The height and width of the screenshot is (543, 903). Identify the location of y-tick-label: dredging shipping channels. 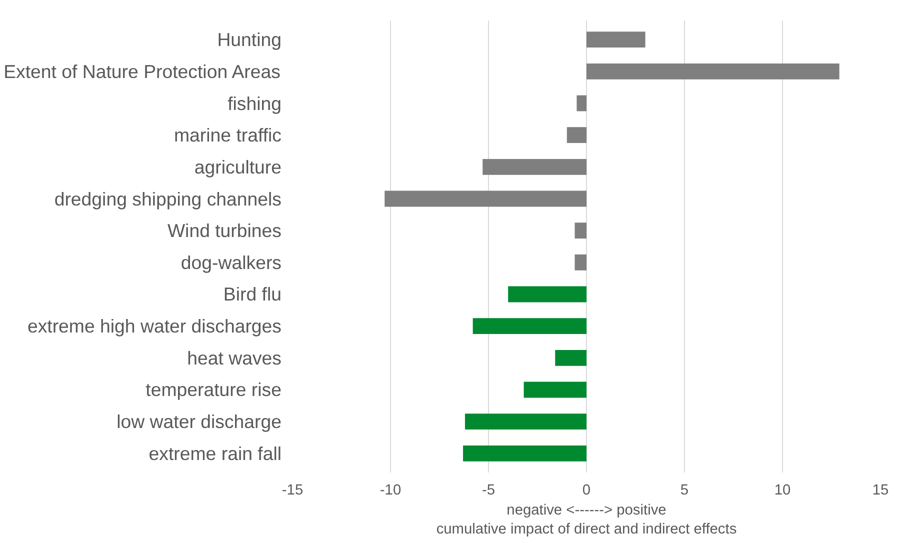
(168, 199).